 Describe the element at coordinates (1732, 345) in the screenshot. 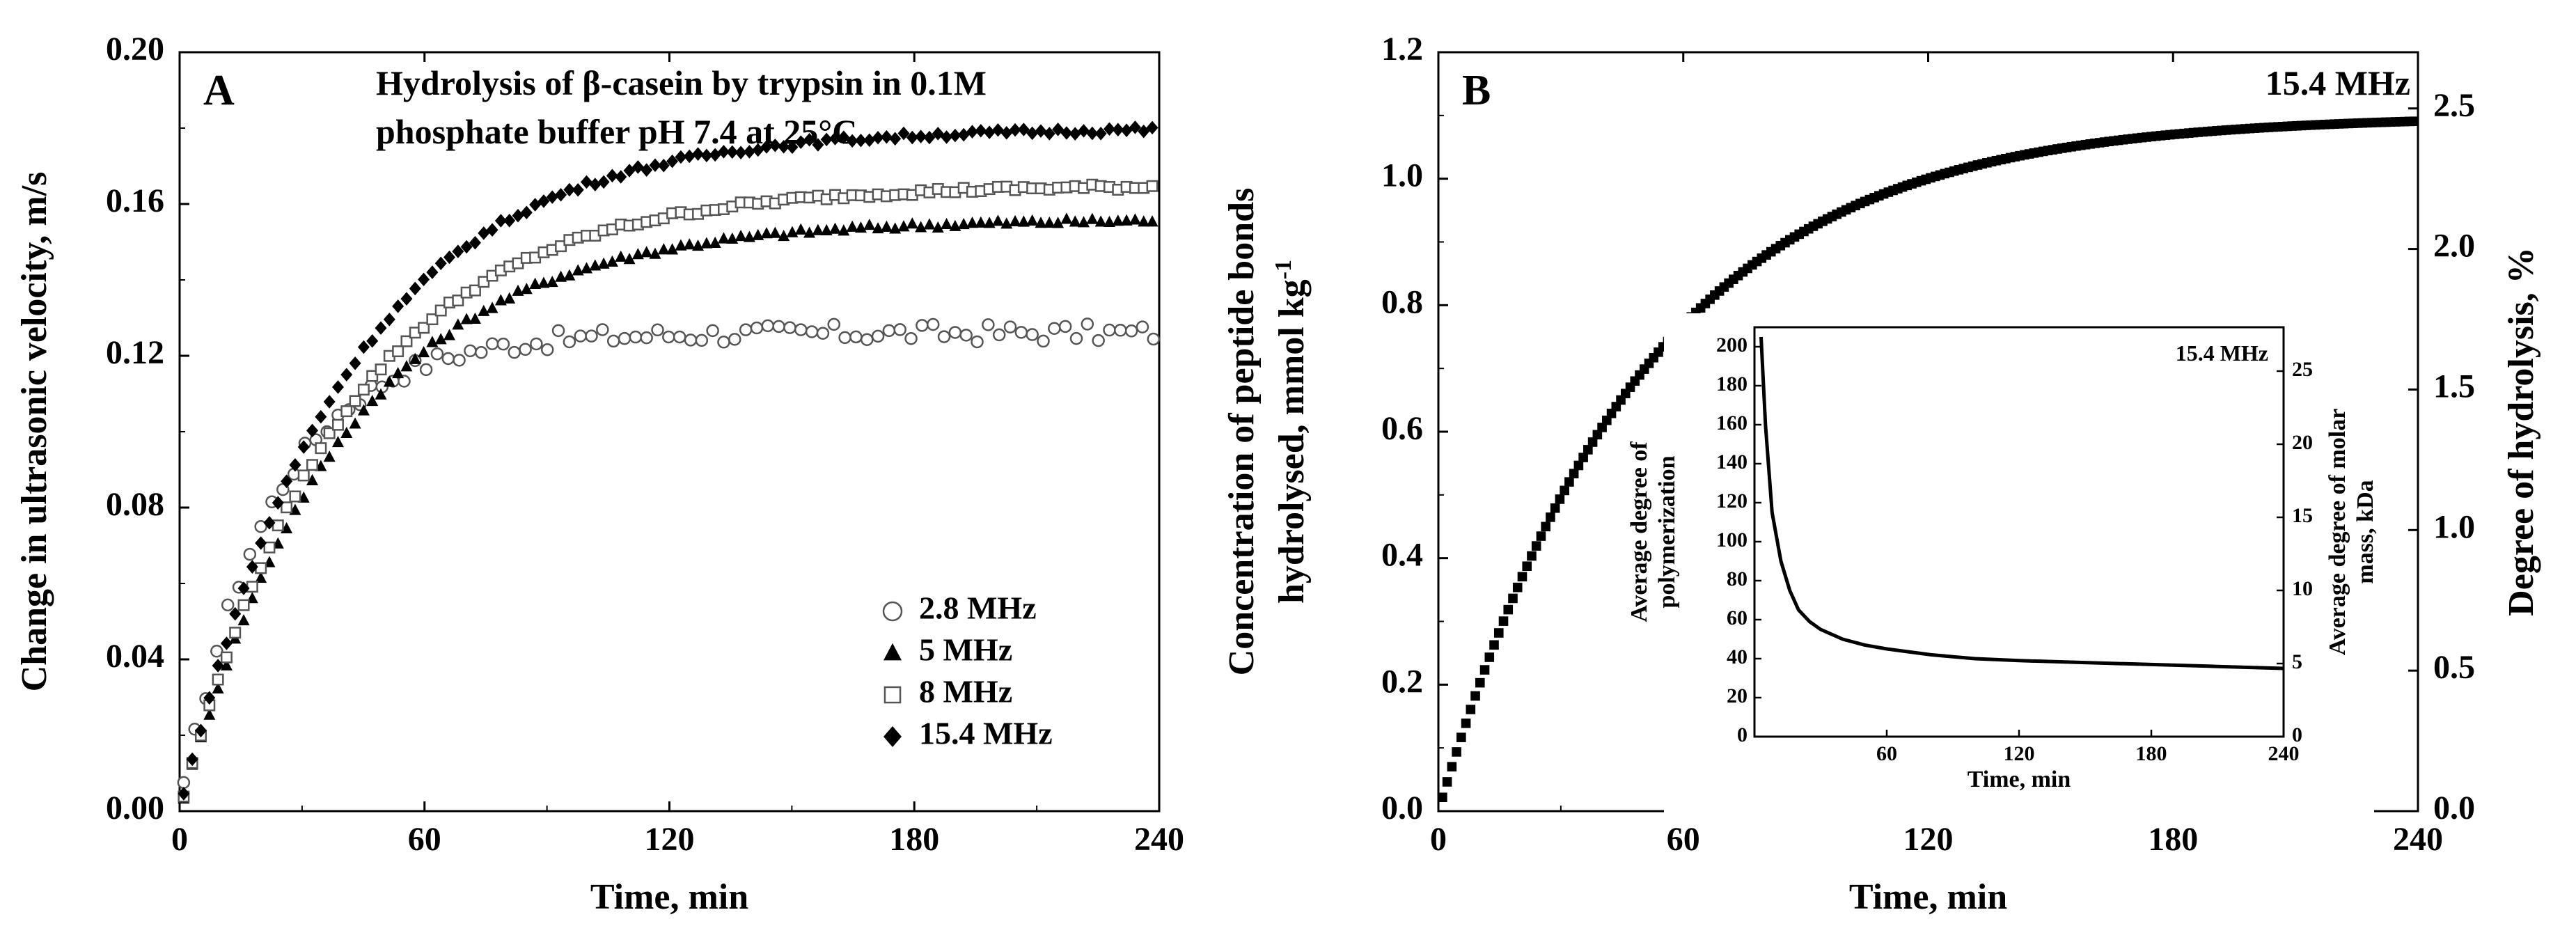

I see `inset-y-tick-label: 200` at that location.